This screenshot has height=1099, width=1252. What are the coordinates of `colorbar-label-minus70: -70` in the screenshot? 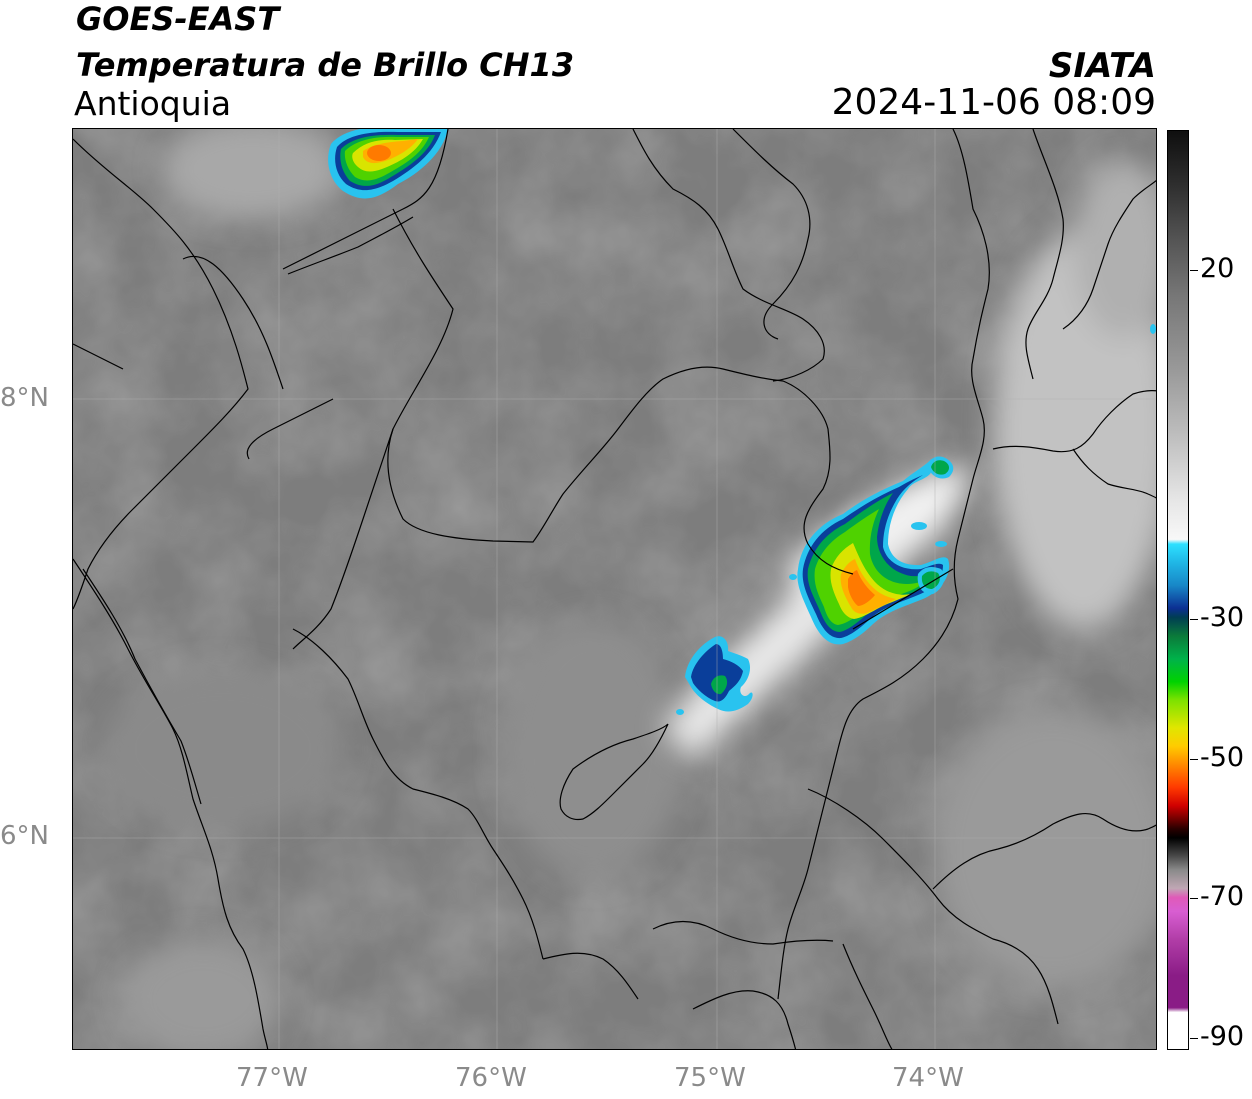 It's located at (1222, 896).